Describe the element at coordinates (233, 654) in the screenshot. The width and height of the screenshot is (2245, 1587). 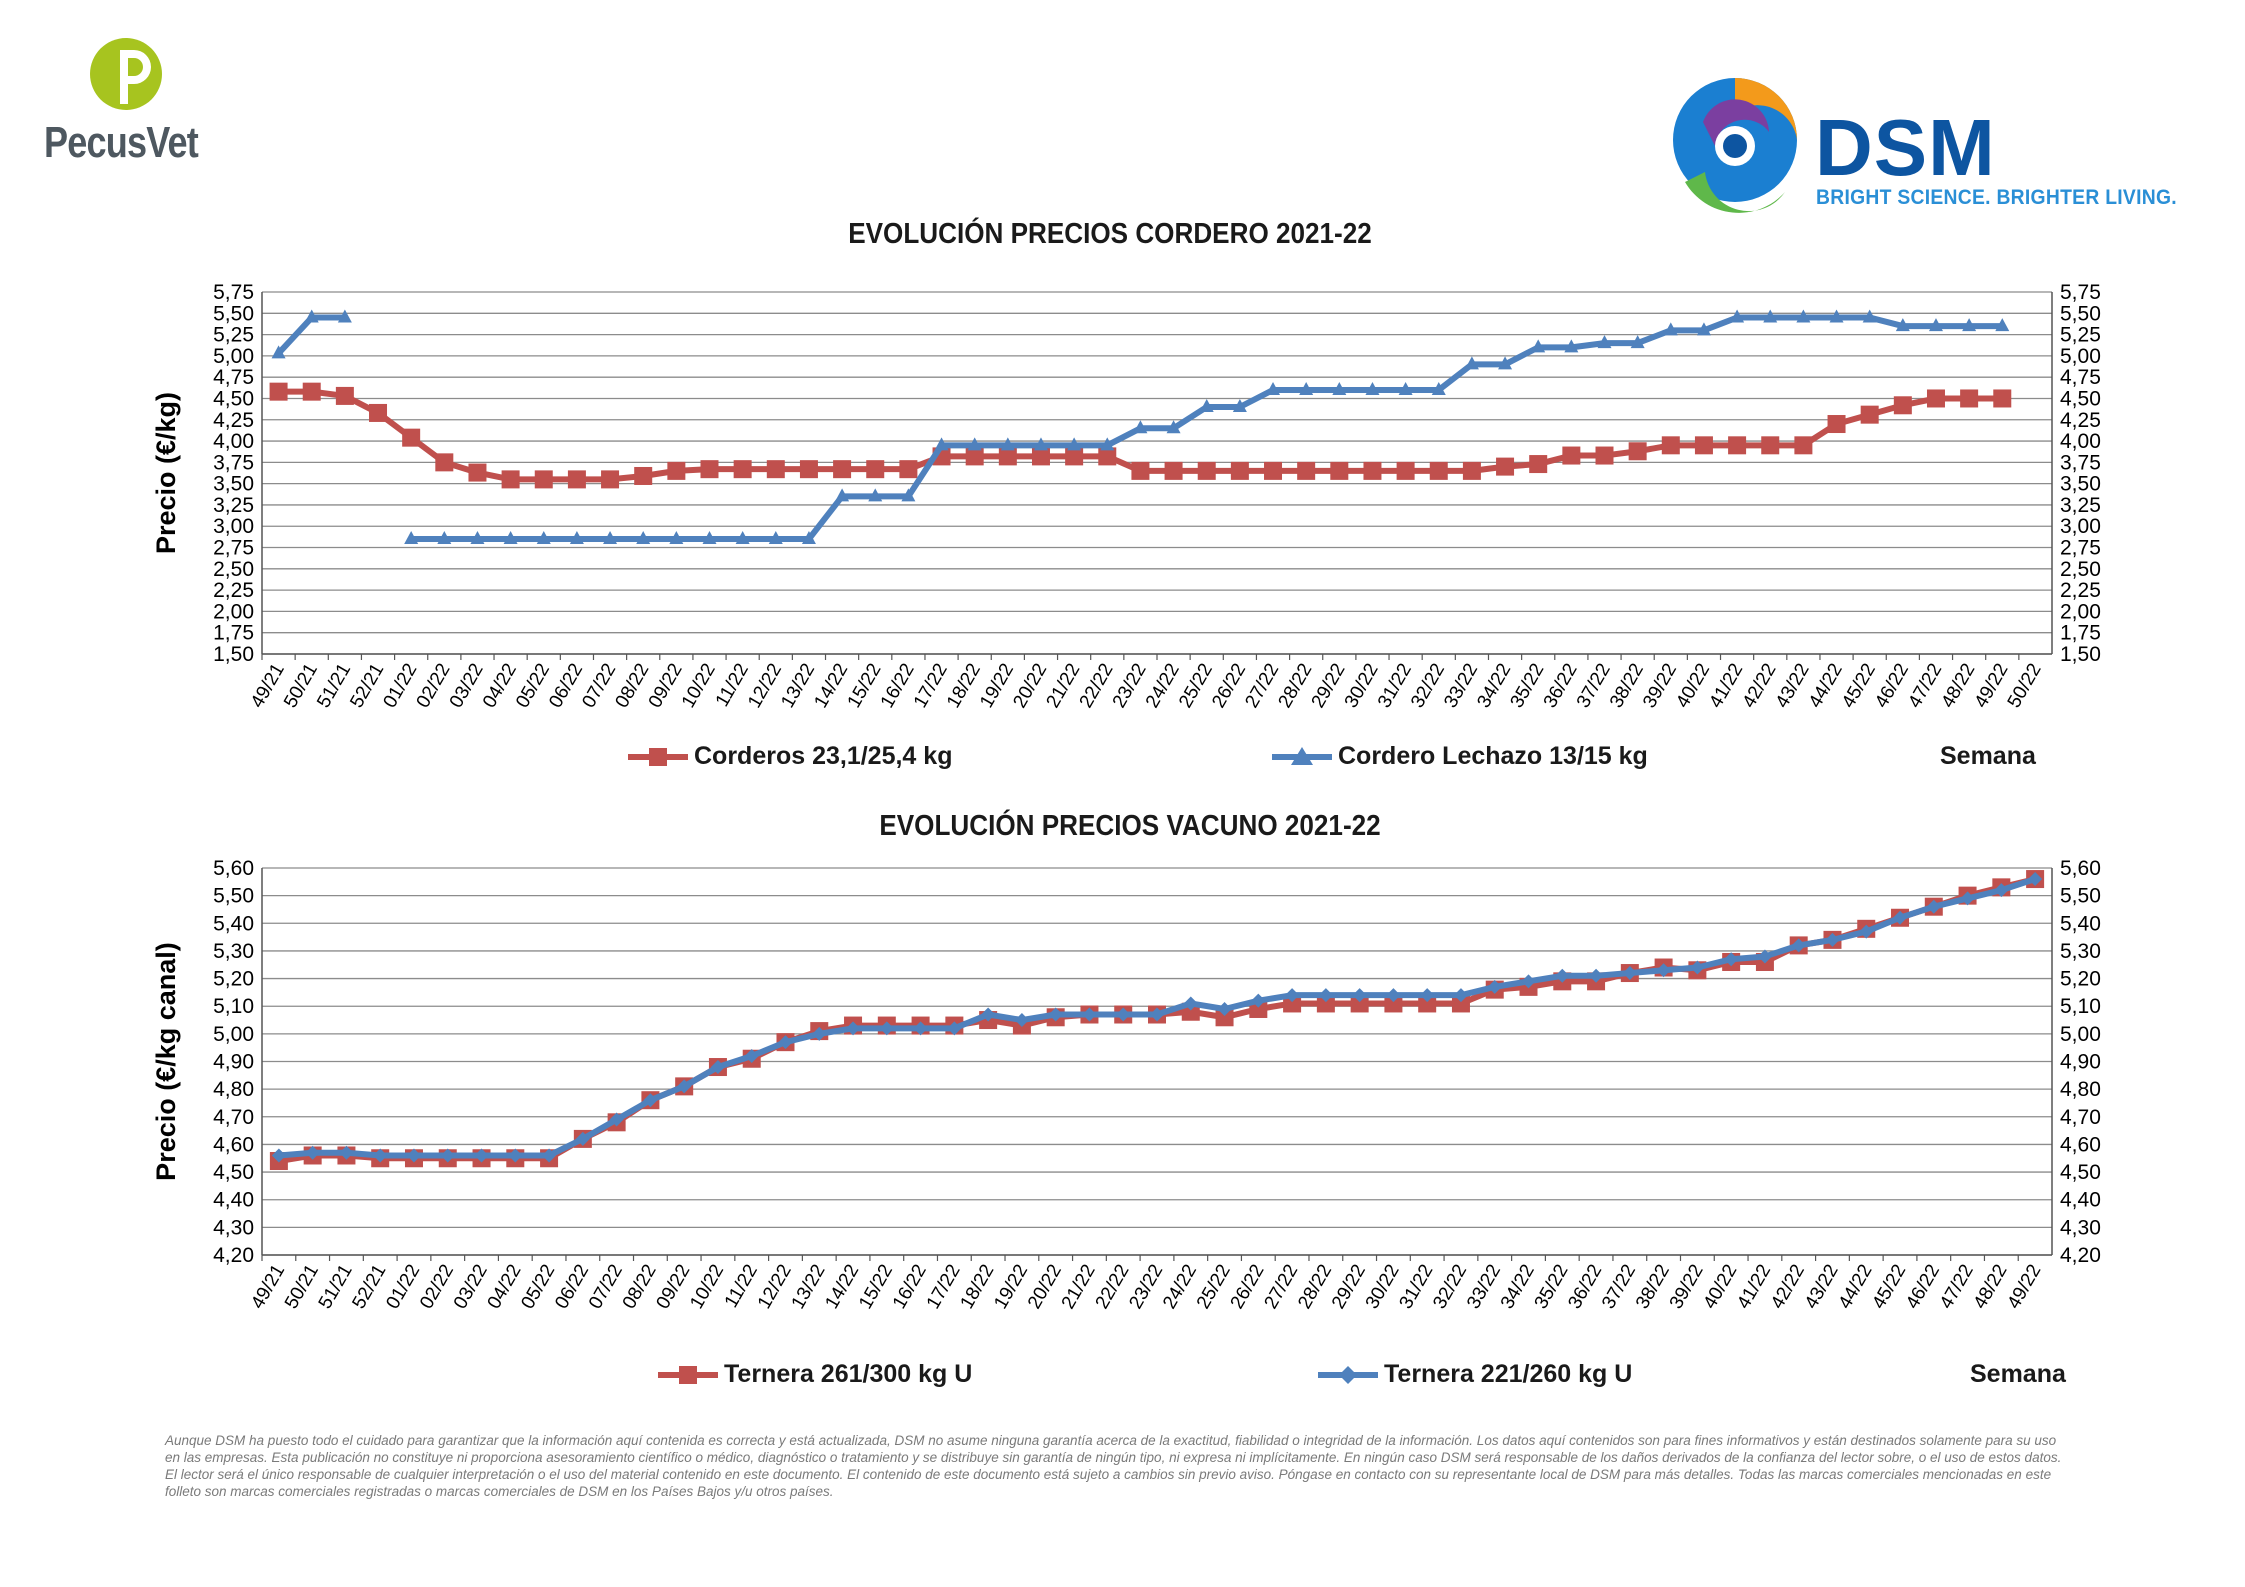
I see `y-tick-label-left: 1,50` at that location.